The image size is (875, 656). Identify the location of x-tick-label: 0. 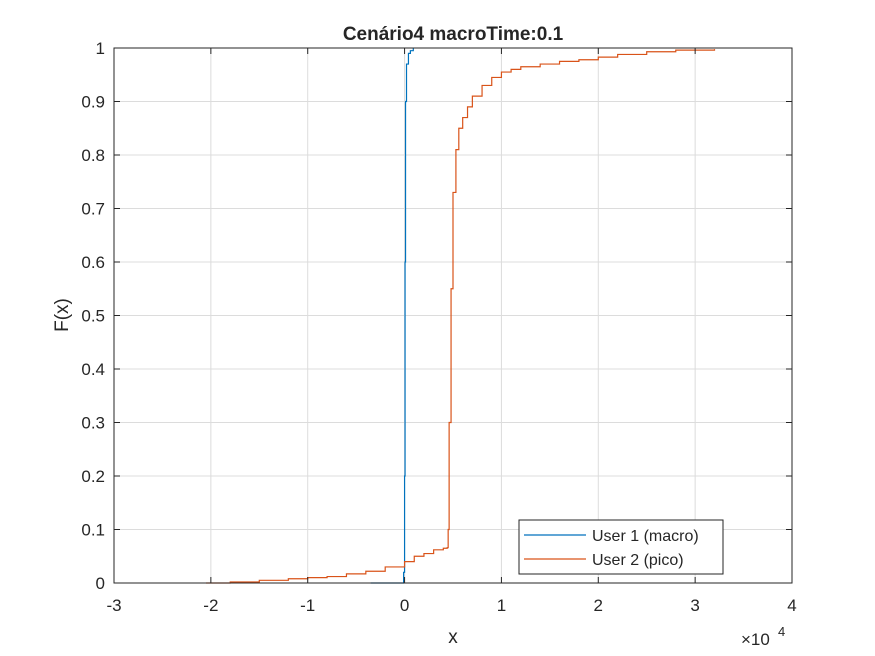
(404, 605).